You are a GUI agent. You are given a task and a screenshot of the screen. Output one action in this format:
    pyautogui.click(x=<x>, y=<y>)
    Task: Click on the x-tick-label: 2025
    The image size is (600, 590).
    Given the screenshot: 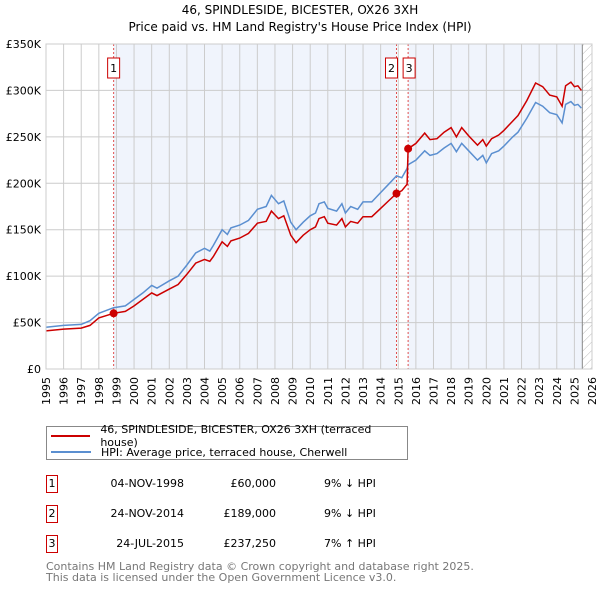 What is the action you would take?
    pyautogui.click(x=574, y=391)
    